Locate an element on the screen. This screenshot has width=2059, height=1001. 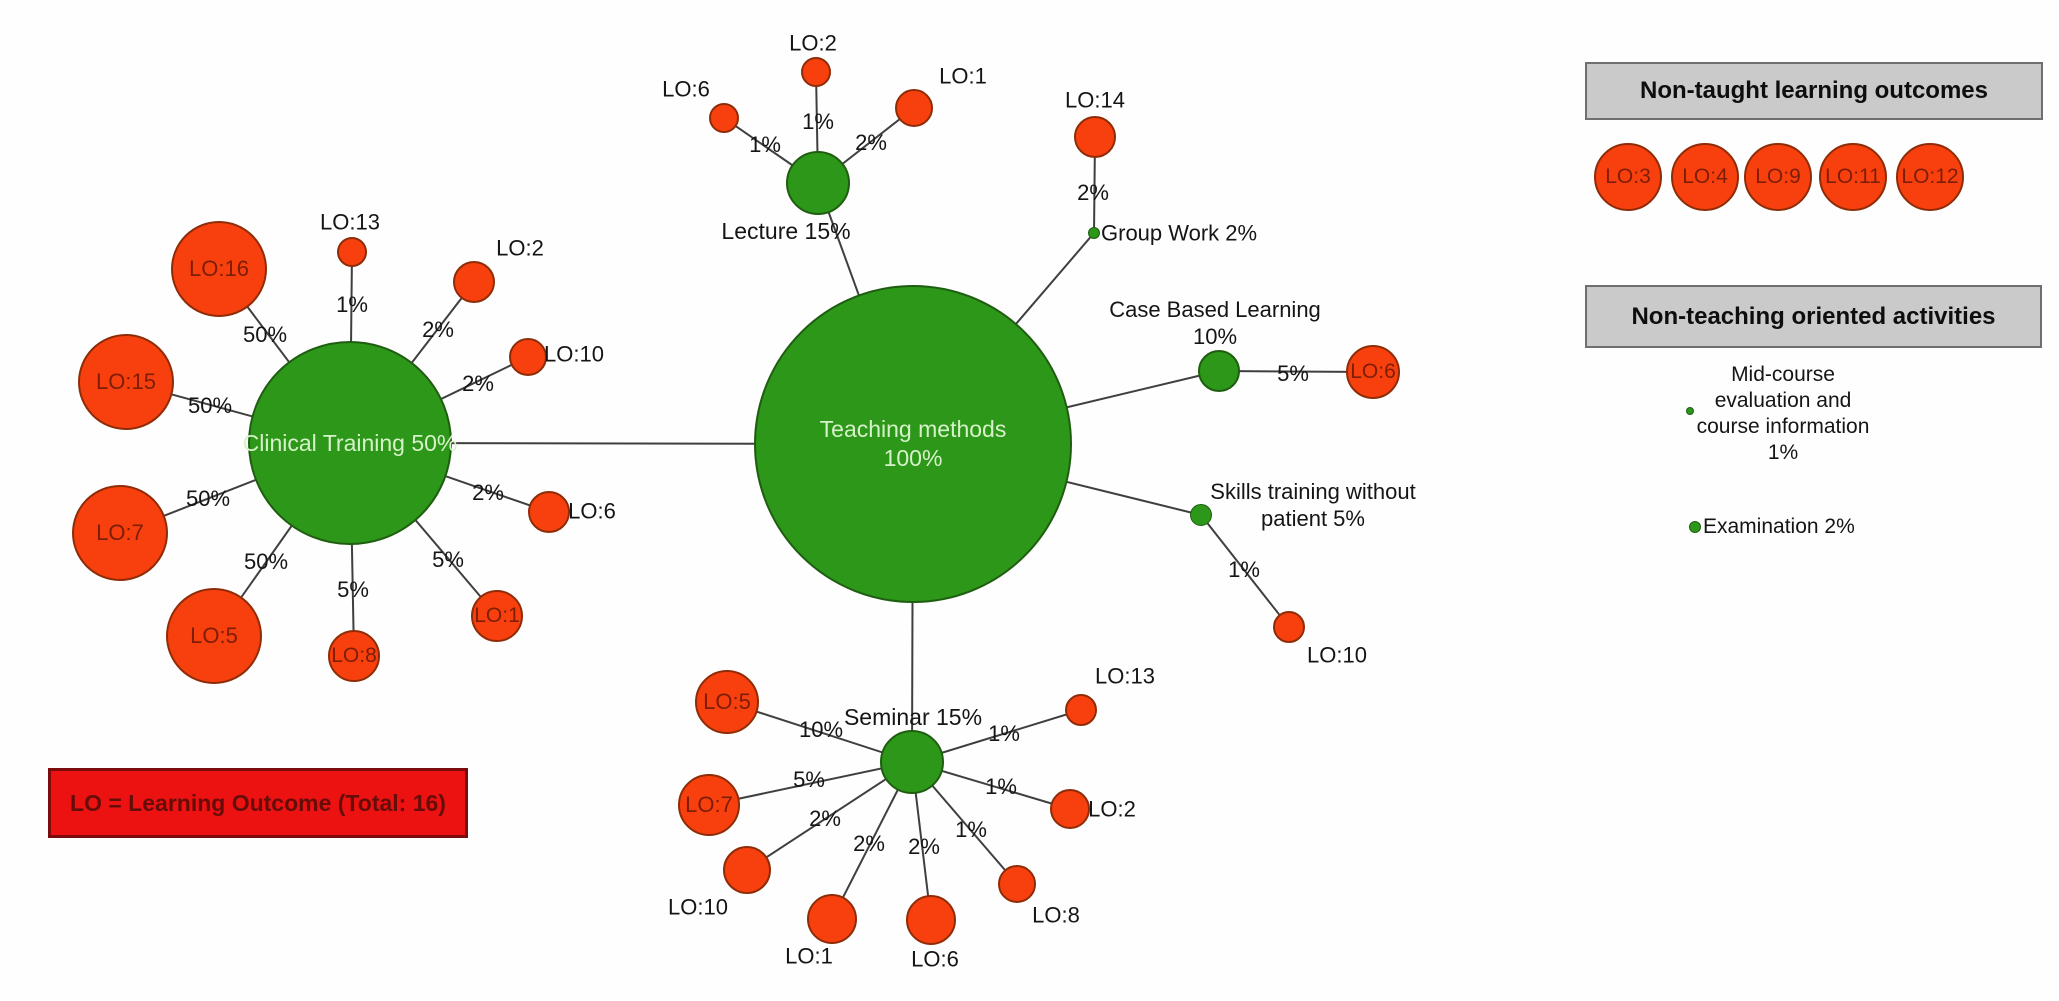
label-ct-lo10: LO:10 is located at coordinates (574, 354).